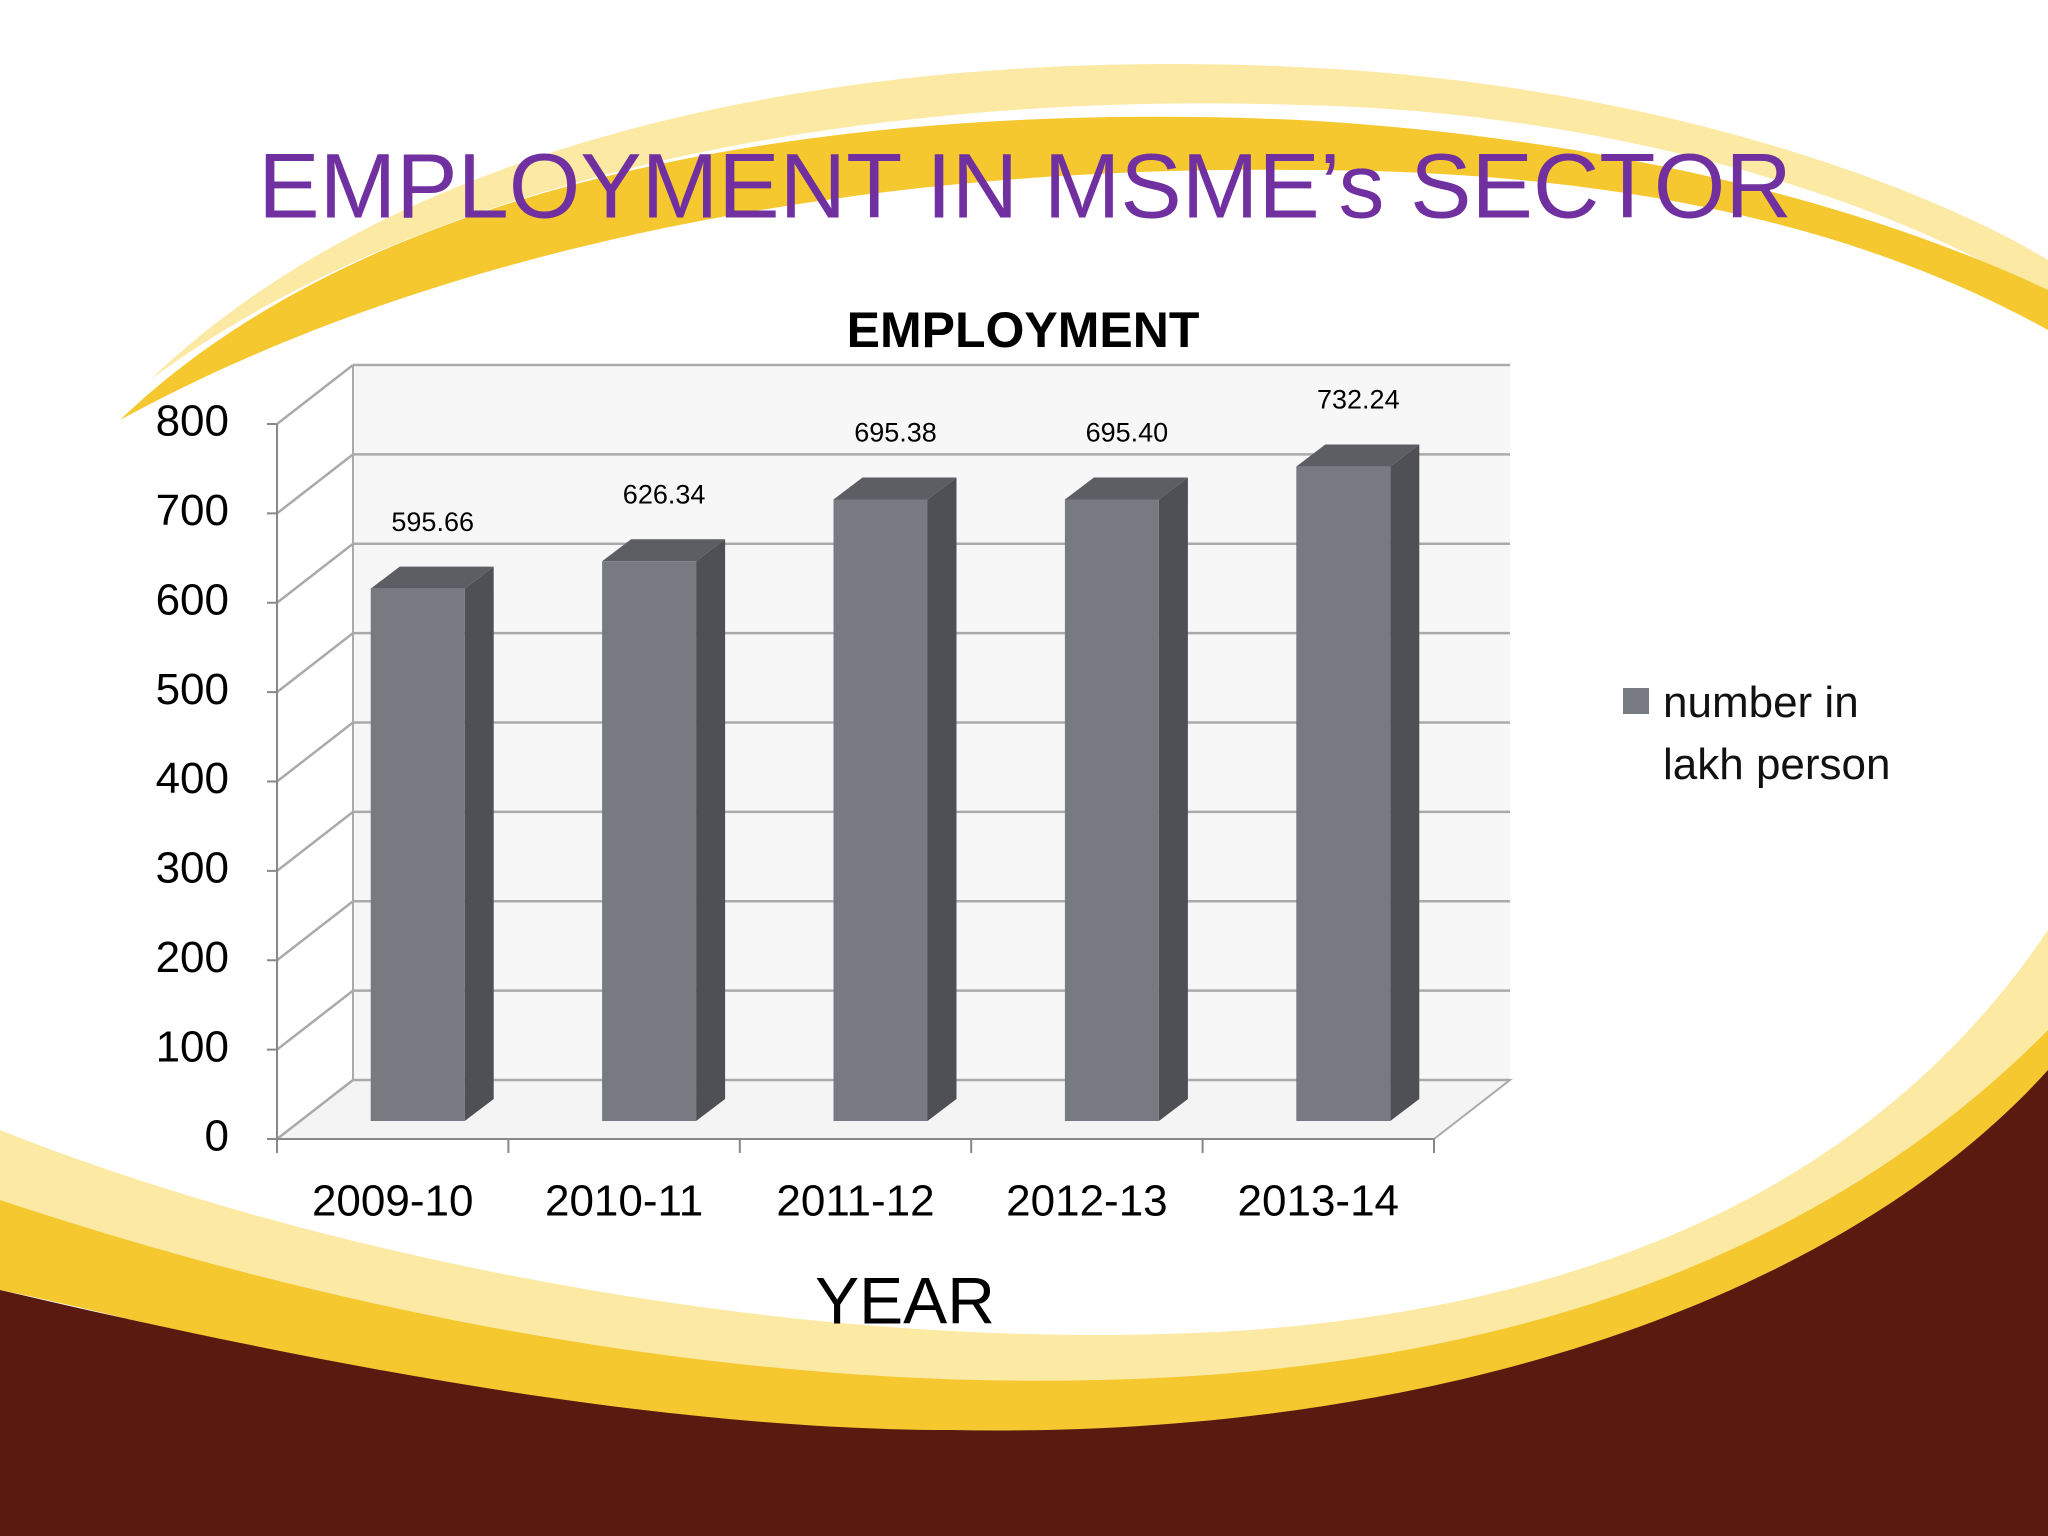 Image resolution: width=2048 pixels, height=1536 pixels. What do you see at coordinates (192, 957) in the screenshot?
I see `y-tick-label: 200` at bounding box center [192, 957].